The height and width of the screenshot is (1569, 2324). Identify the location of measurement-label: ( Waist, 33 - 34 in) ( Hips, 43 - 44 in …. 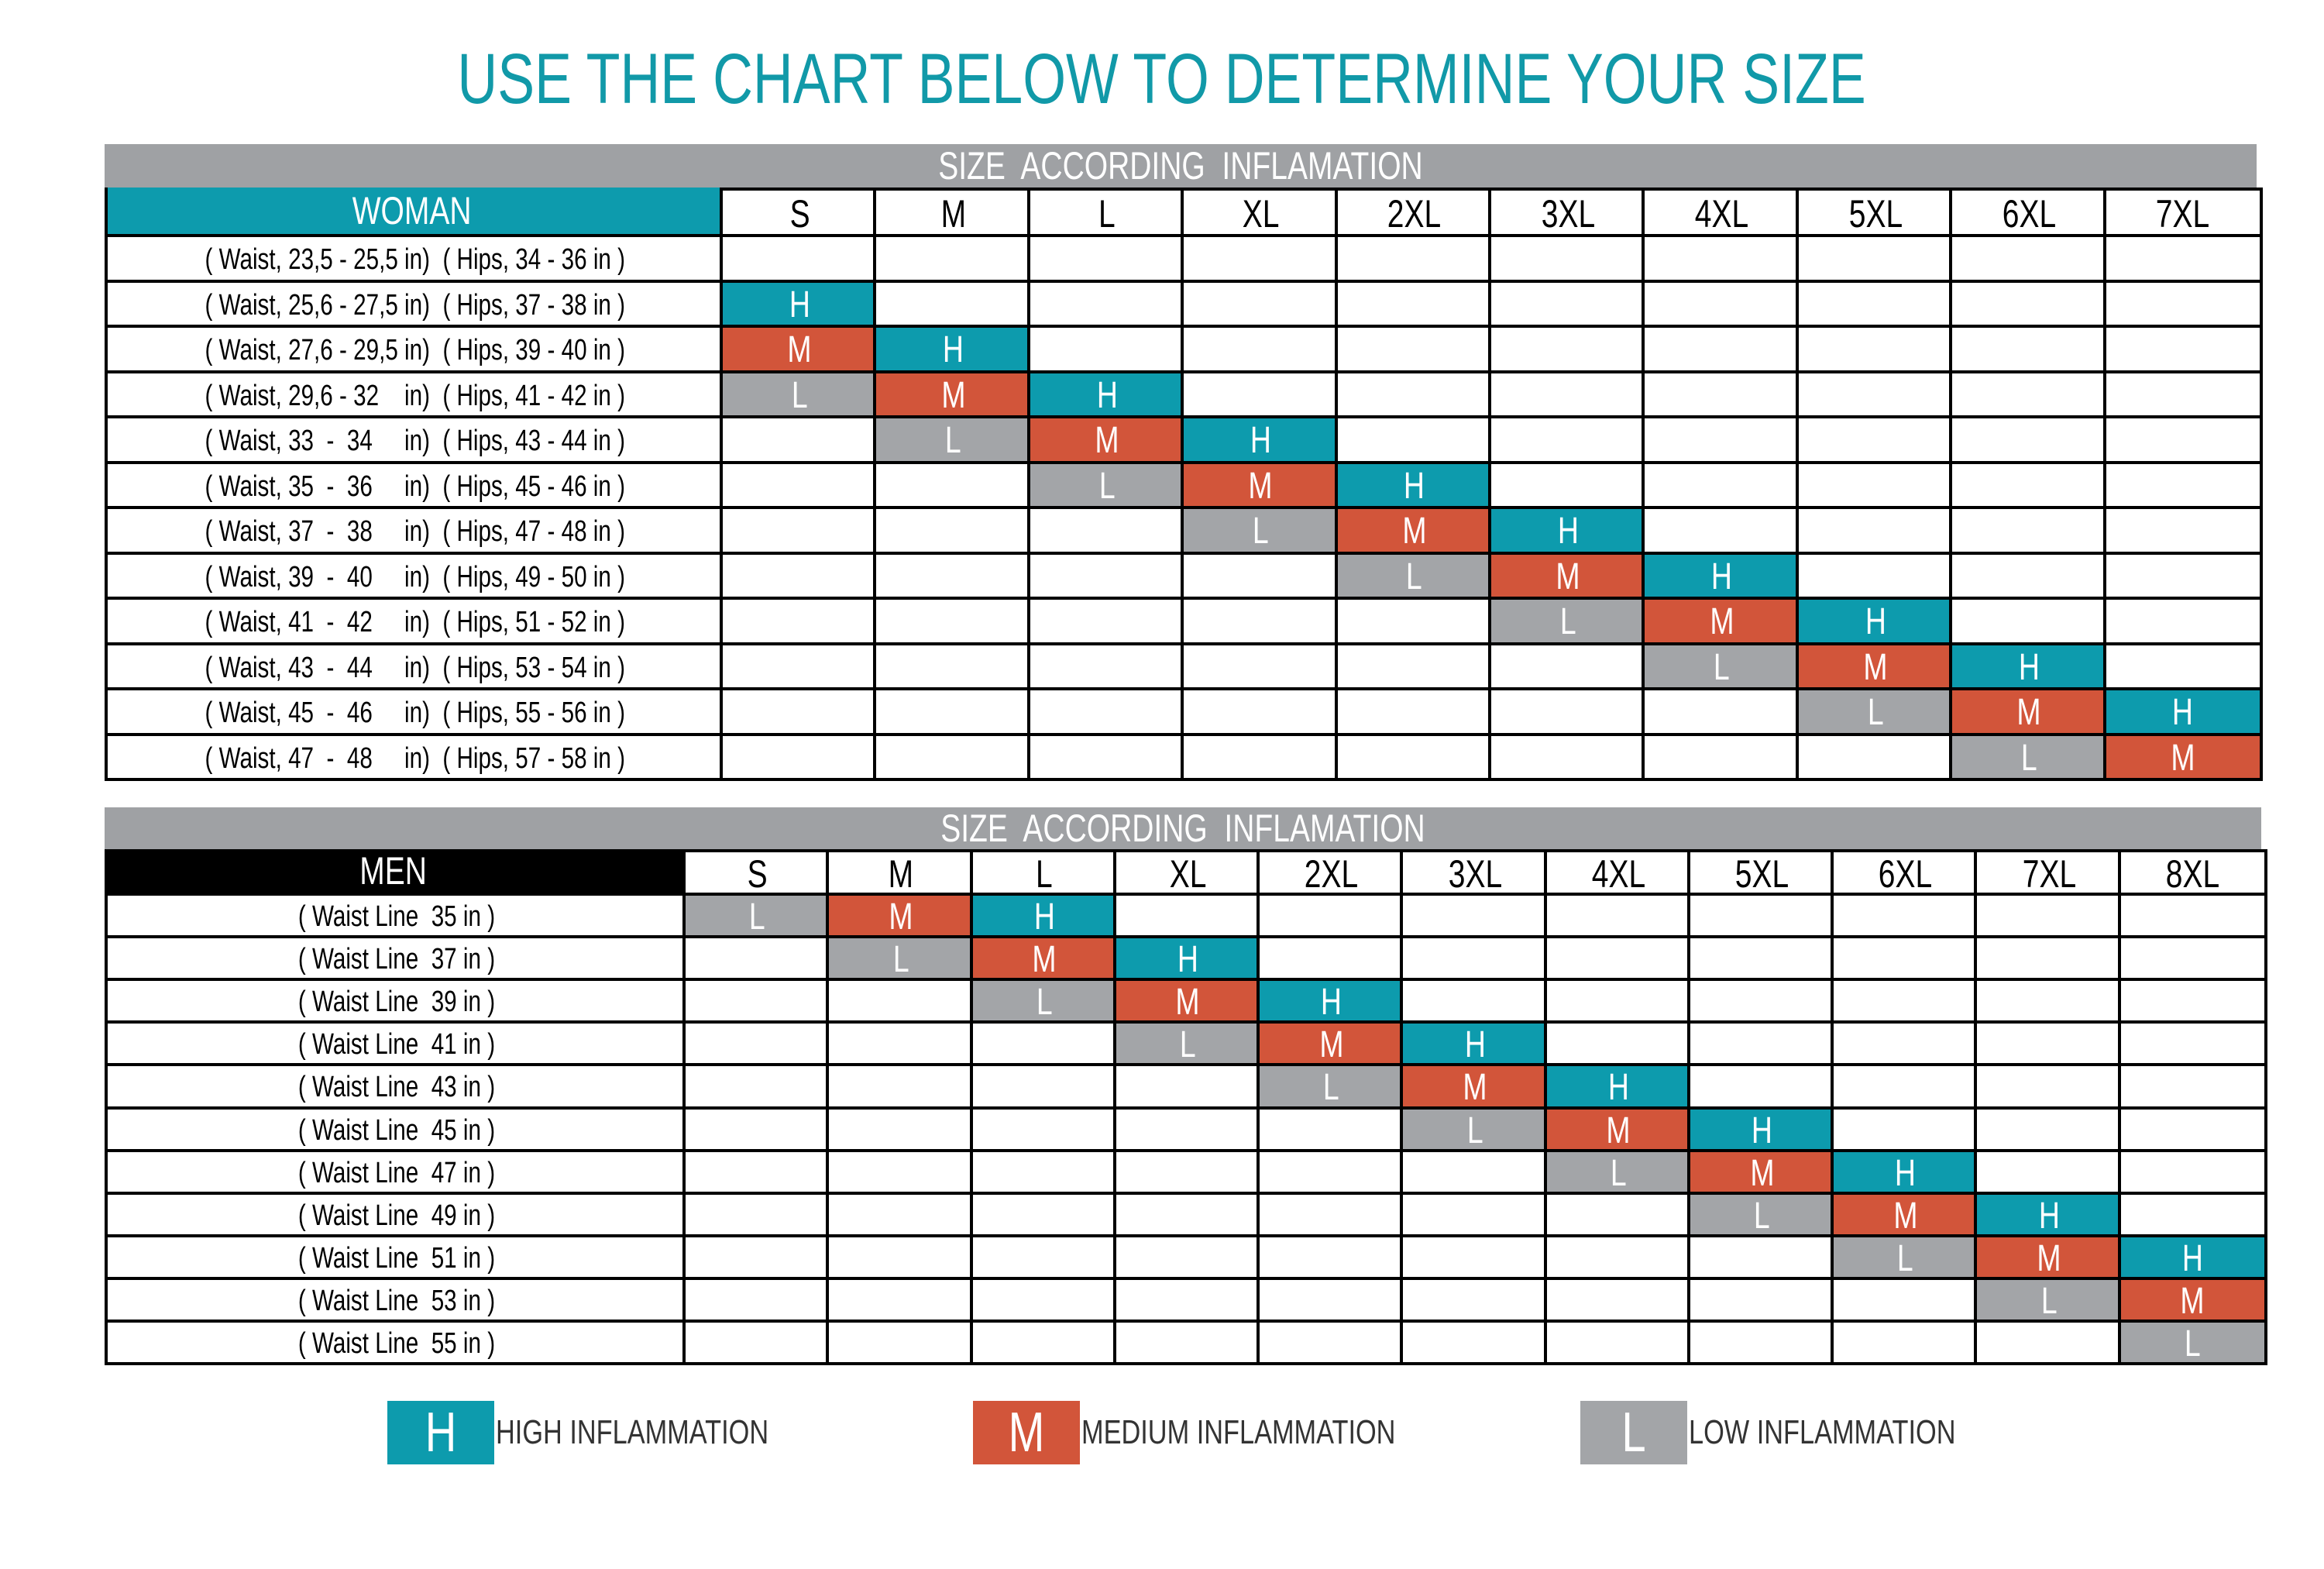
(414, 440).